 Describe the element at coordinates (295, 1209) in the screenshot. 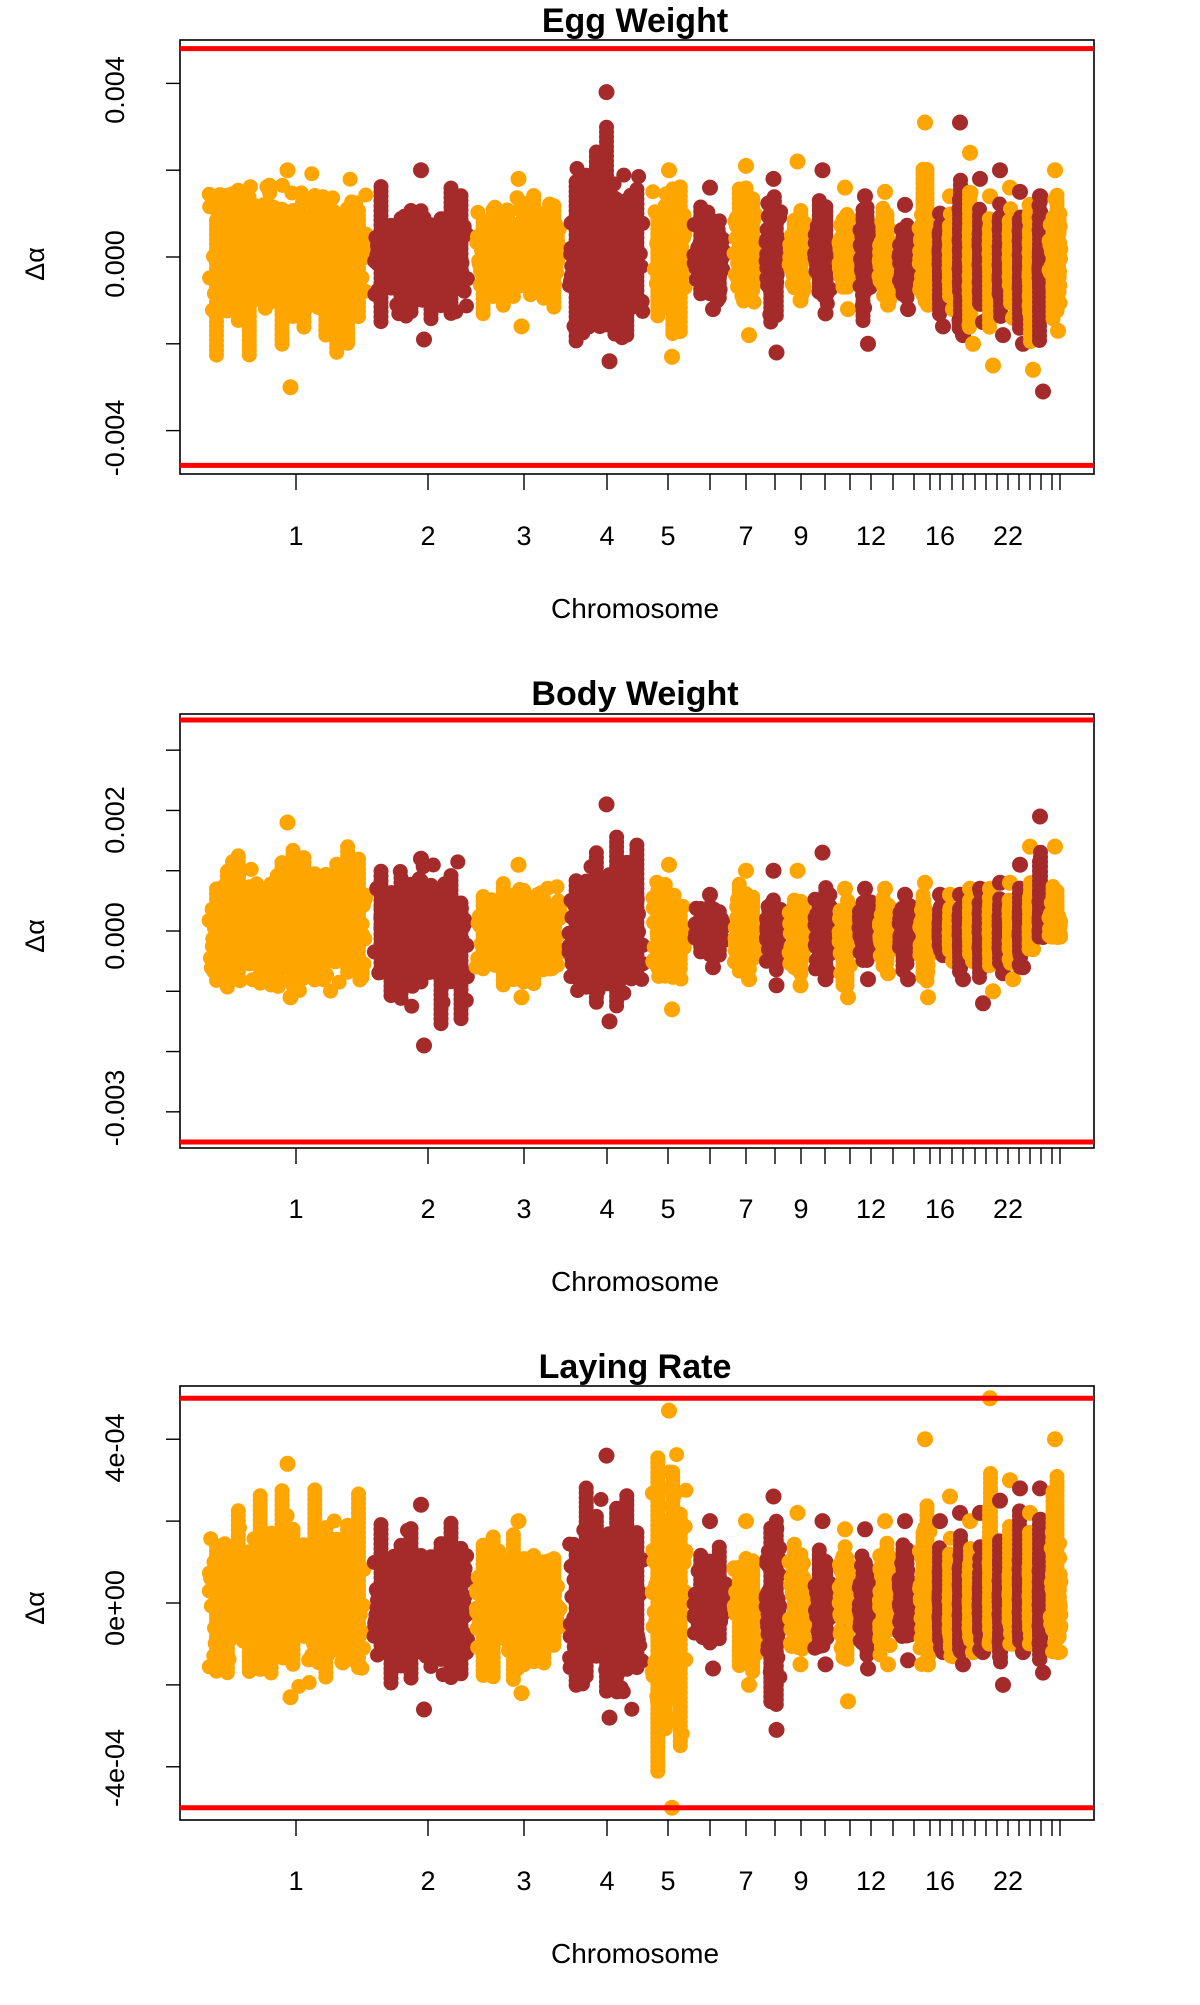

I see `x-tick-label: 1` at that location.